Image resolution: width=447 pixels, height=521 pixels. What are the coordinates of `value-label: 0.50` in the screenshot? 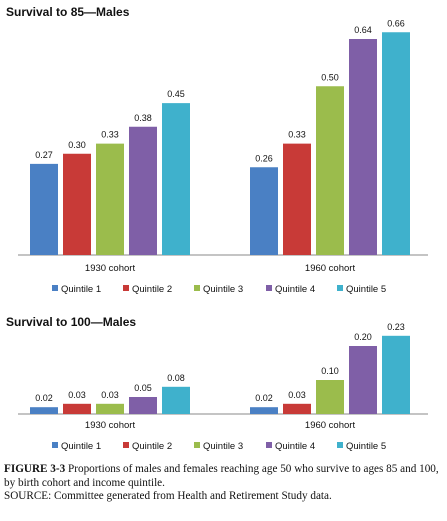 It's located at (330, 77).